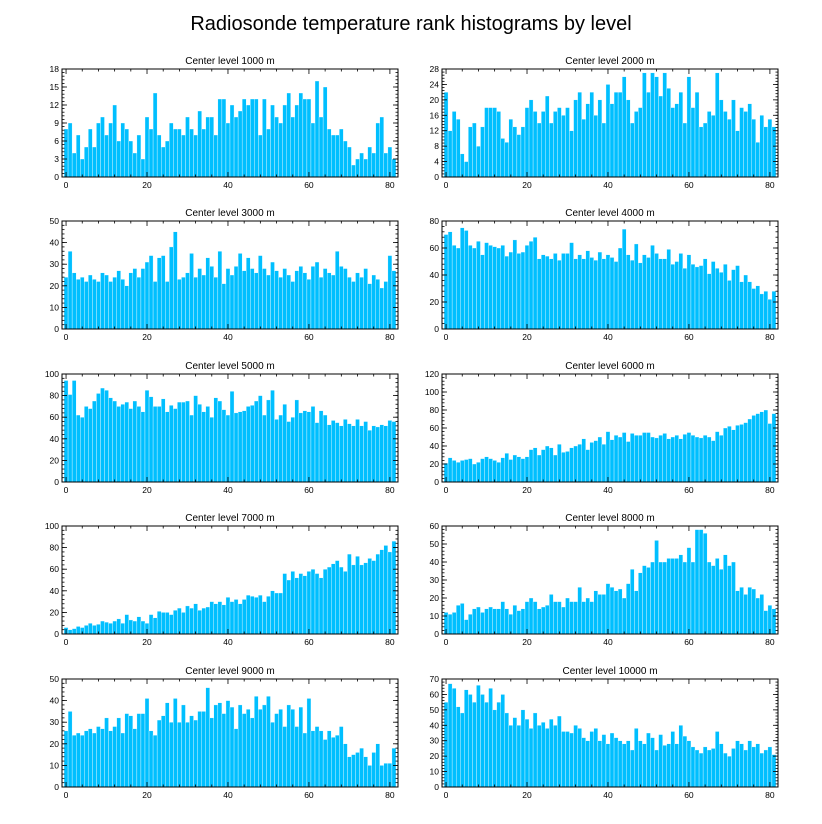  What do you see at coordinates (436, 146) in the screenshot?
I see `y-tick-label: 8` at bounding box center [436, 146].